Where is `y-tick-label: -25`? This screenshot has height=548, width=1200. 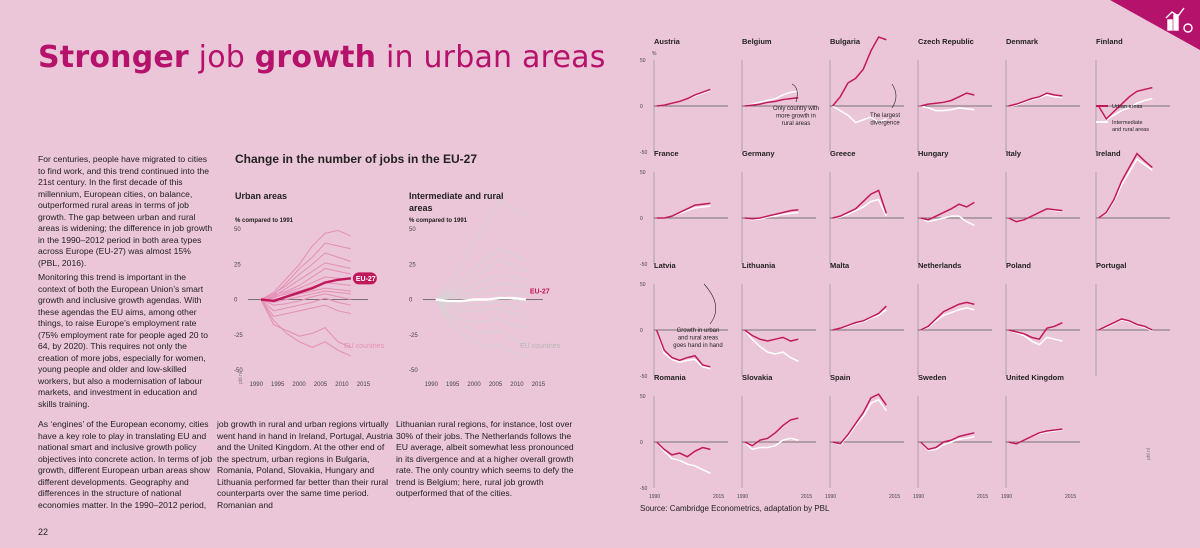 y-tick-label: -25 is located at coordinates (238, 336).